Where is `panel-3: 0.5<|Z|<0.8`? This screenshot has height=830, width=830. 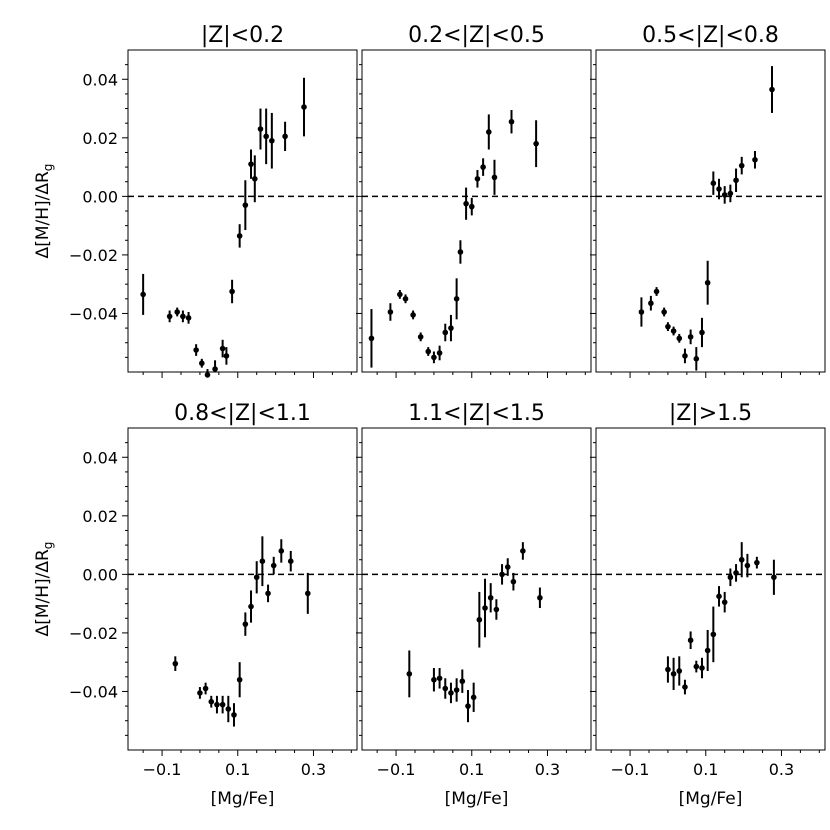 panel-3: 0.5<|Z|<0.8 is located at coordinates (708, 200).